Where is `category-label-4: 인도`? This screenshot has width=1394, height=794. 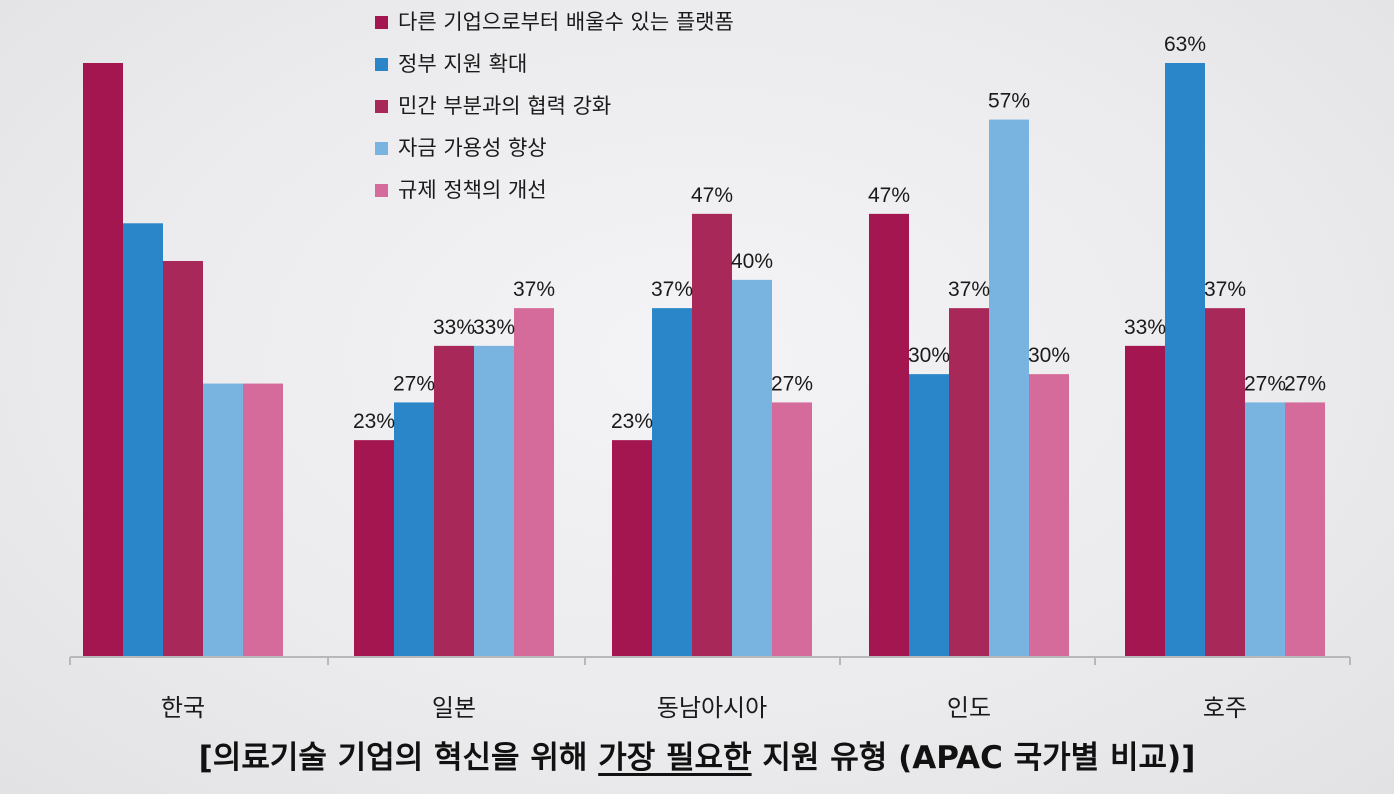
category-label-4: 인도 is located at coordinates (969, 708).